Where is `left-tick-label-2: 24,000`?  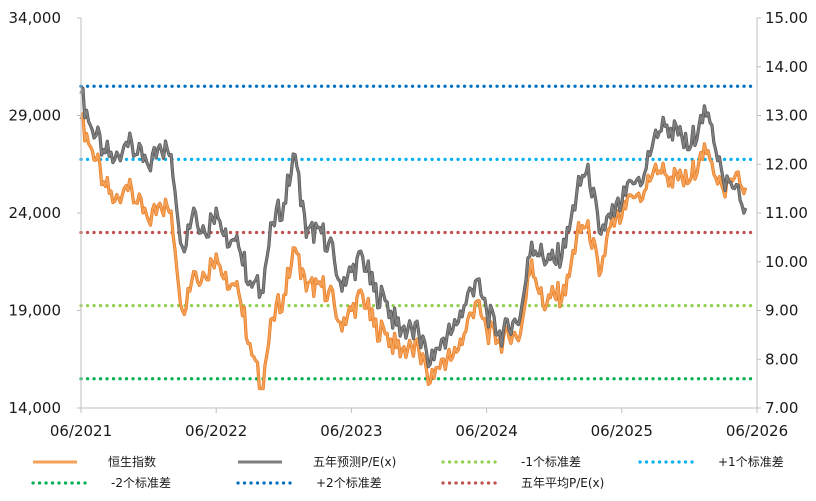 left-tick-label-2: 24,000 is located at coordinates (35, 213).